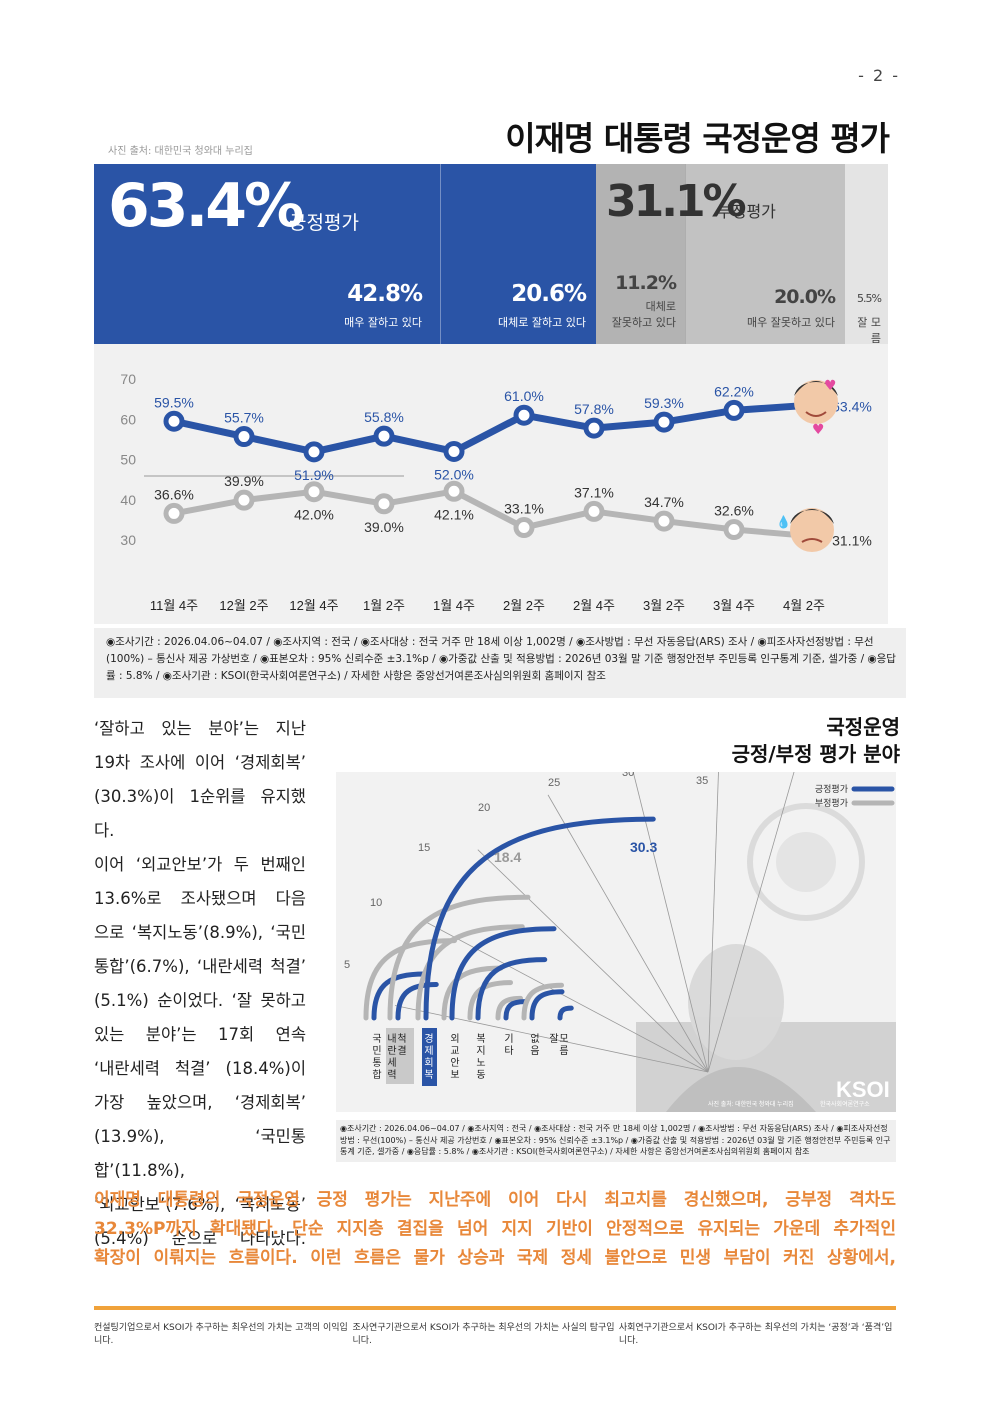 The image size is (992, 1403). Describe the element at coordinates (524, 605) in the screenshot. I see `x-tick-label: 2월 2주` at that location.